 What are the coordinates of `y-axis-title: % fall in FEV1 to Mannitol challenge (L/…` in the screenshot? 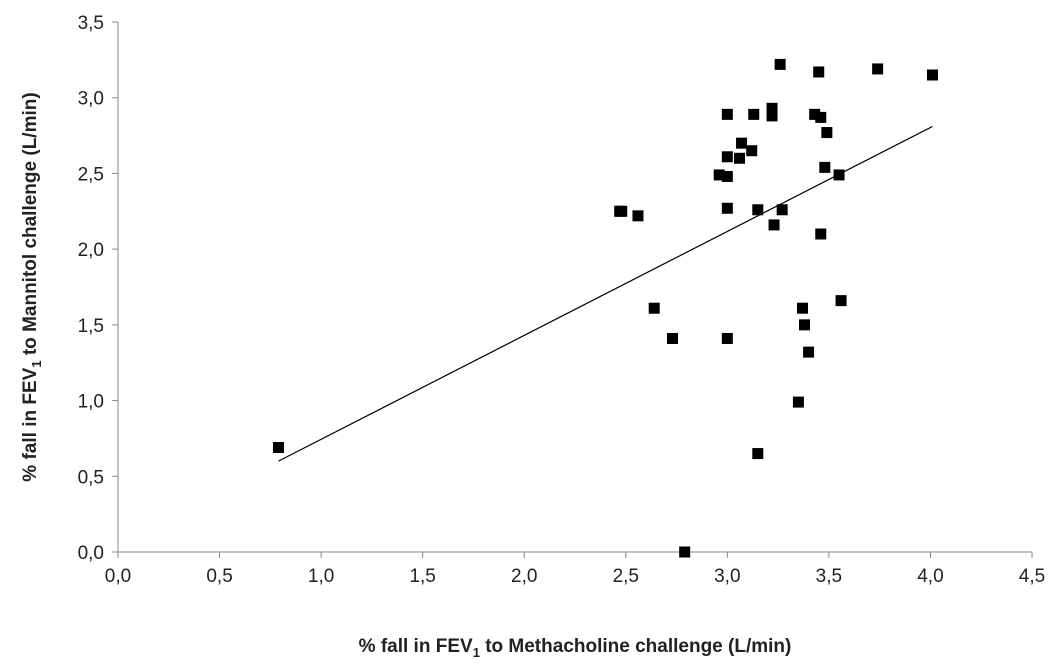 It's located at (32, 286).